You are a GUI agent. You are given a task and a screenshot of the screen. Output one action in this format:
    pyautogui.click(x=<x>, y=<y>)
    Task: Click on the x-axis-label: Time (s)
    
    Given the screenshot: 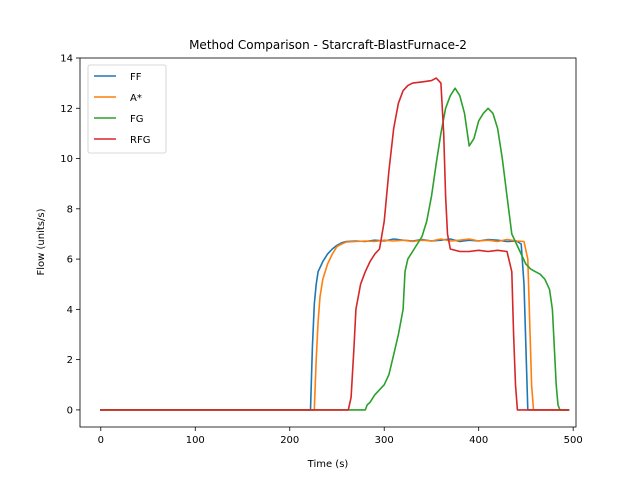 What is the action you would take?
    pyautogui.click(x=328, y=464)
    